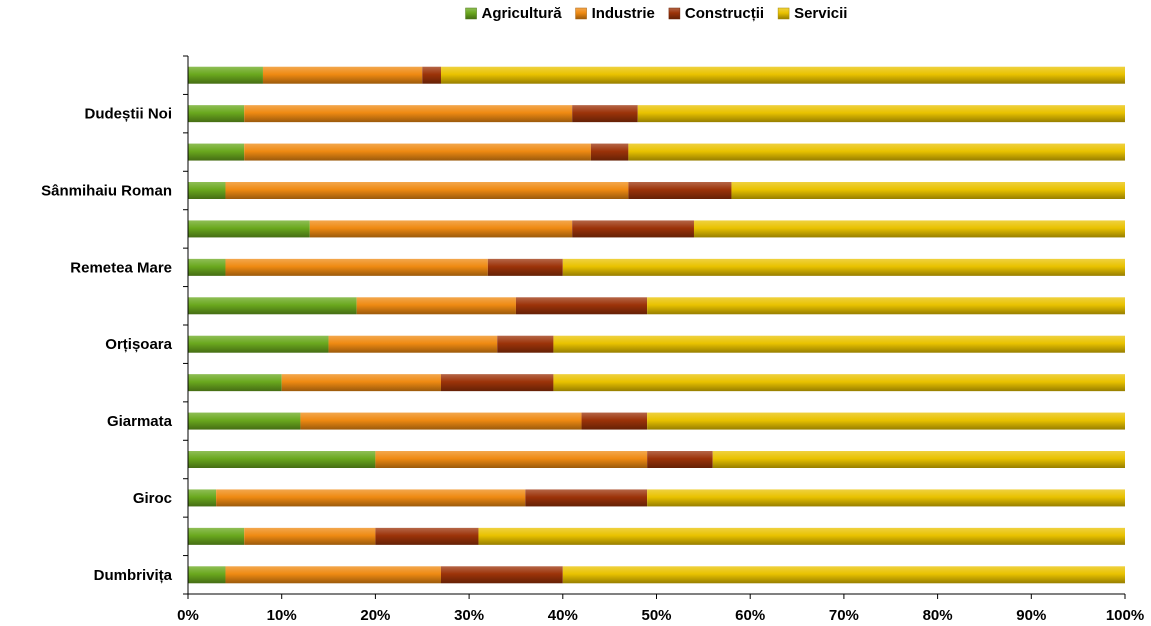 This screenshot has width=1151, height=626. Describe the element at coordinates (724, 13) in the screenshot. I see `legend-label: Construcții` at that location.